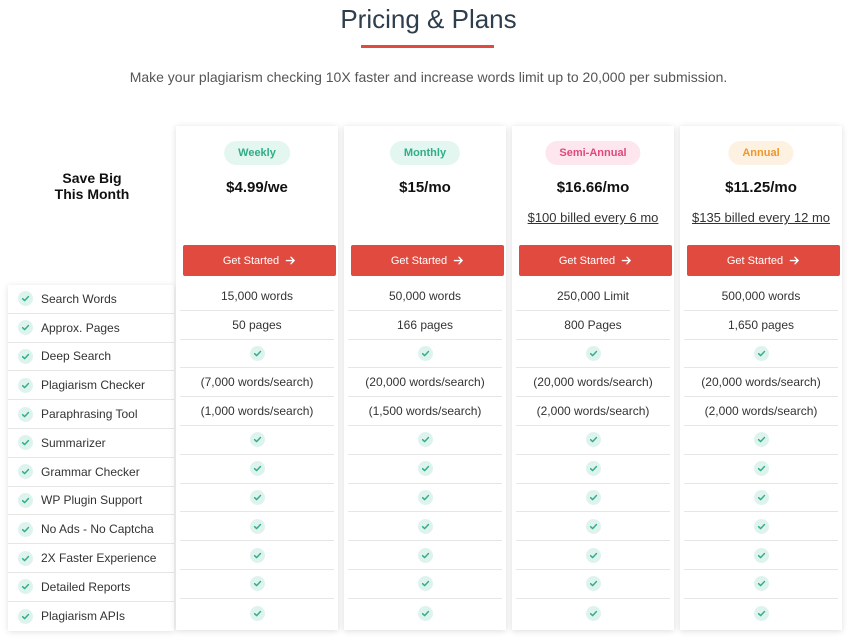 The image size is (857, 638). What do you see at coordinates (593, 153) in the screenshot?
I see `plan-badge: Semi-Annual` at bounding box center [593, 153].